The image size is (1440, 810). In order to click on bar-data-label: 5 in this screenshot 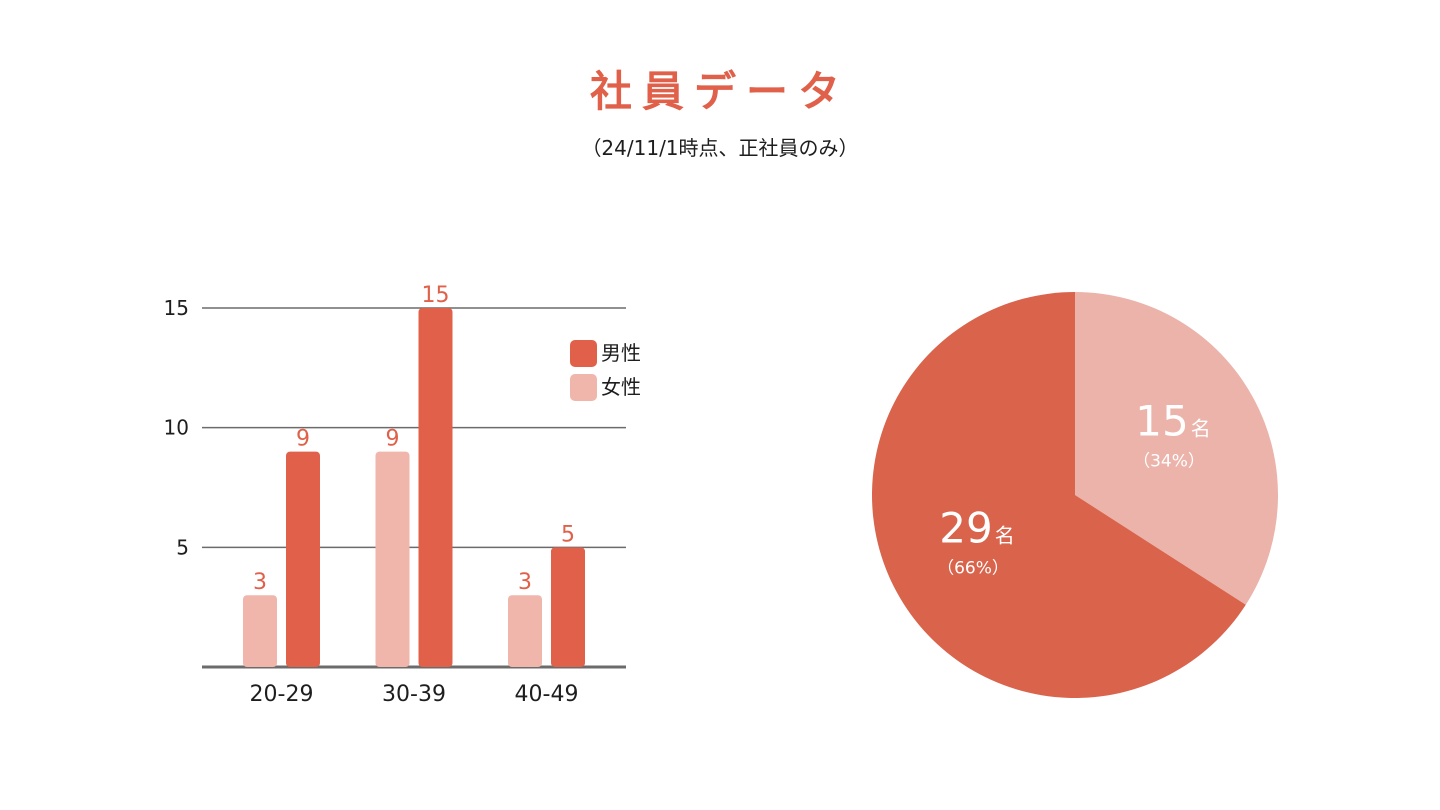, I will do `click(568, 534)`.